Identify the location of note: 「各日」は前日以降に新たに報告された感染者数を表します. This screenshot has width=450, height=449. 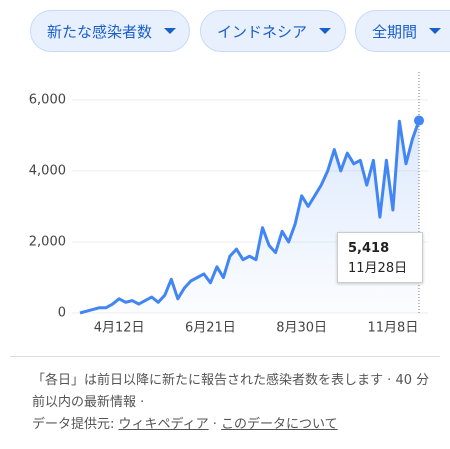
(208, 380).